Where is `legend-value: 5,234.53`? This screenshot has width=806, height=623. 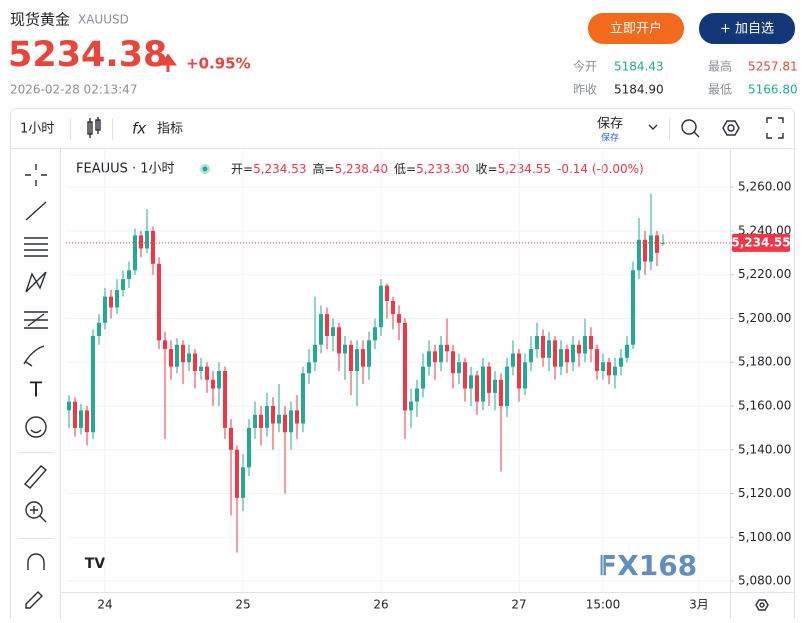 legend-value: 5,234.53 is located at coordinates (279, 169).